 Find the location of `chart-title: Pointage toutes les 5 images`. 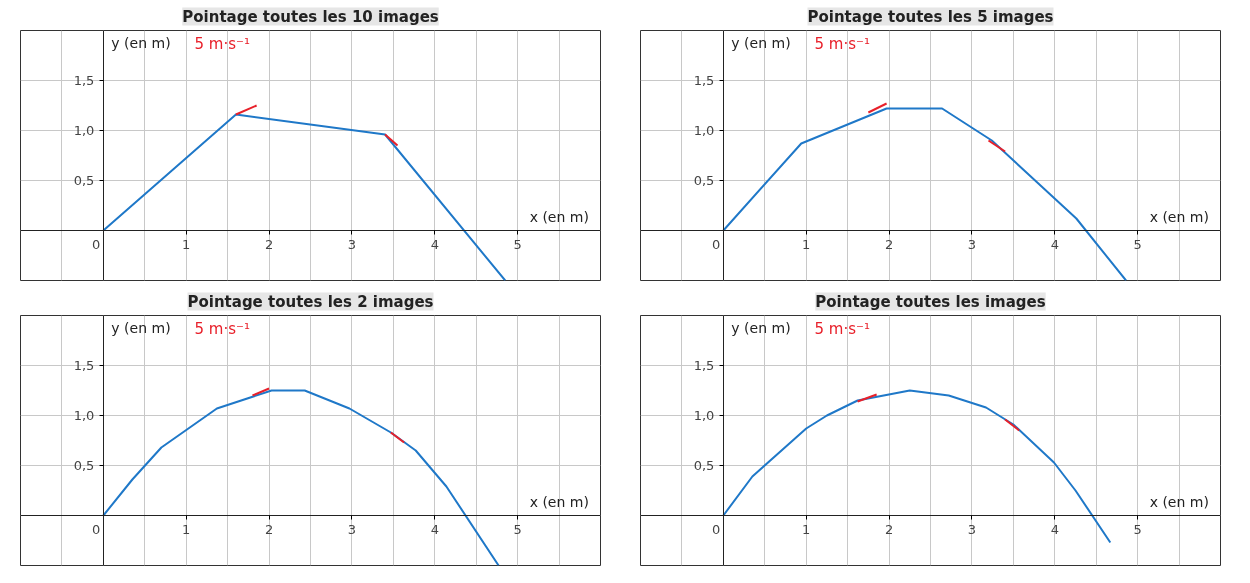

chart-title: Pointage toutes les 5 images is located at coordinates (930, 16).